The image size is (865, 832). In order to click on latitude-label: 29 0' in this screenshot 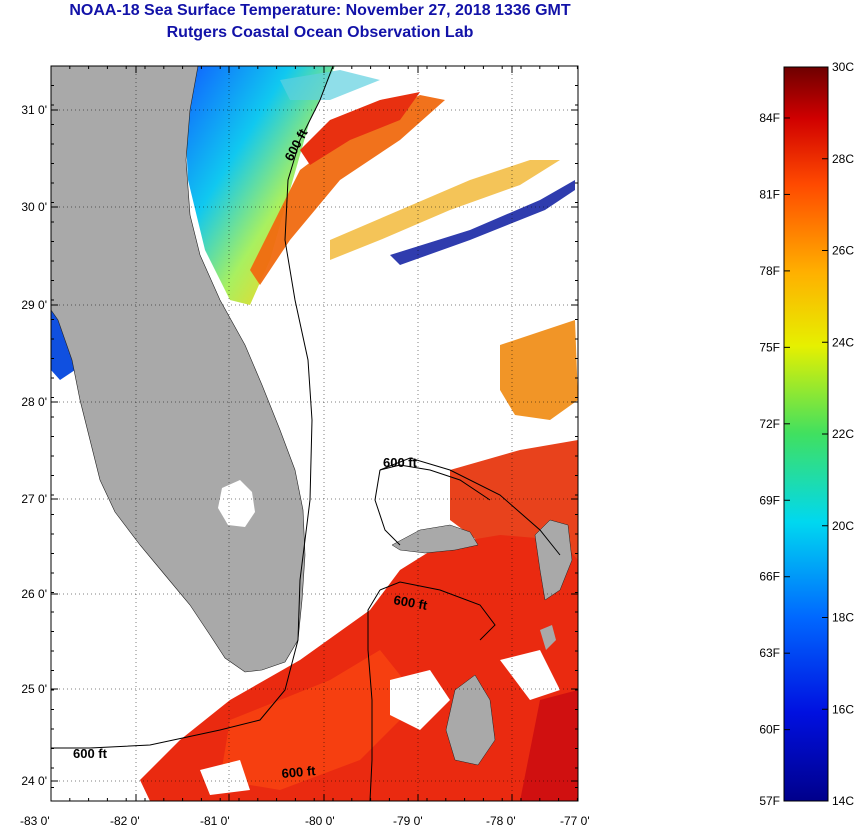, I will do `click(34, 305)`.